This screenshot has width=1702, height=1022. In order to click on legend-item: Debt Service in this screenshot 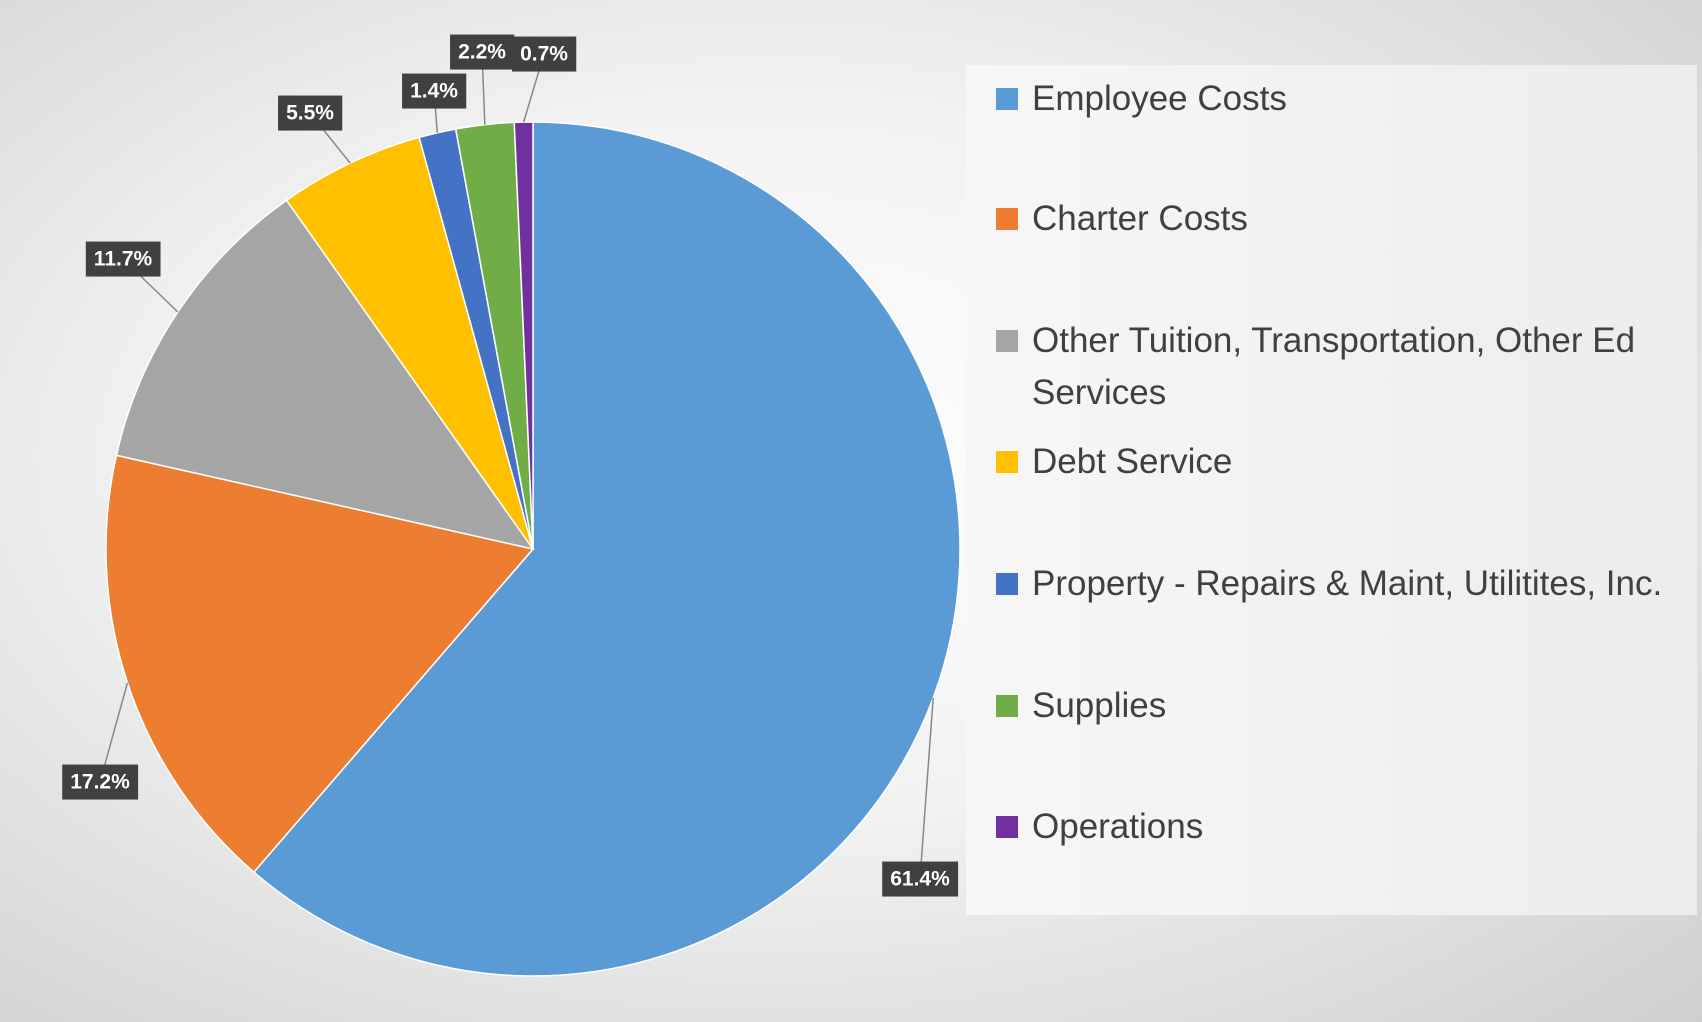, I will do `click(1331, 462)`.